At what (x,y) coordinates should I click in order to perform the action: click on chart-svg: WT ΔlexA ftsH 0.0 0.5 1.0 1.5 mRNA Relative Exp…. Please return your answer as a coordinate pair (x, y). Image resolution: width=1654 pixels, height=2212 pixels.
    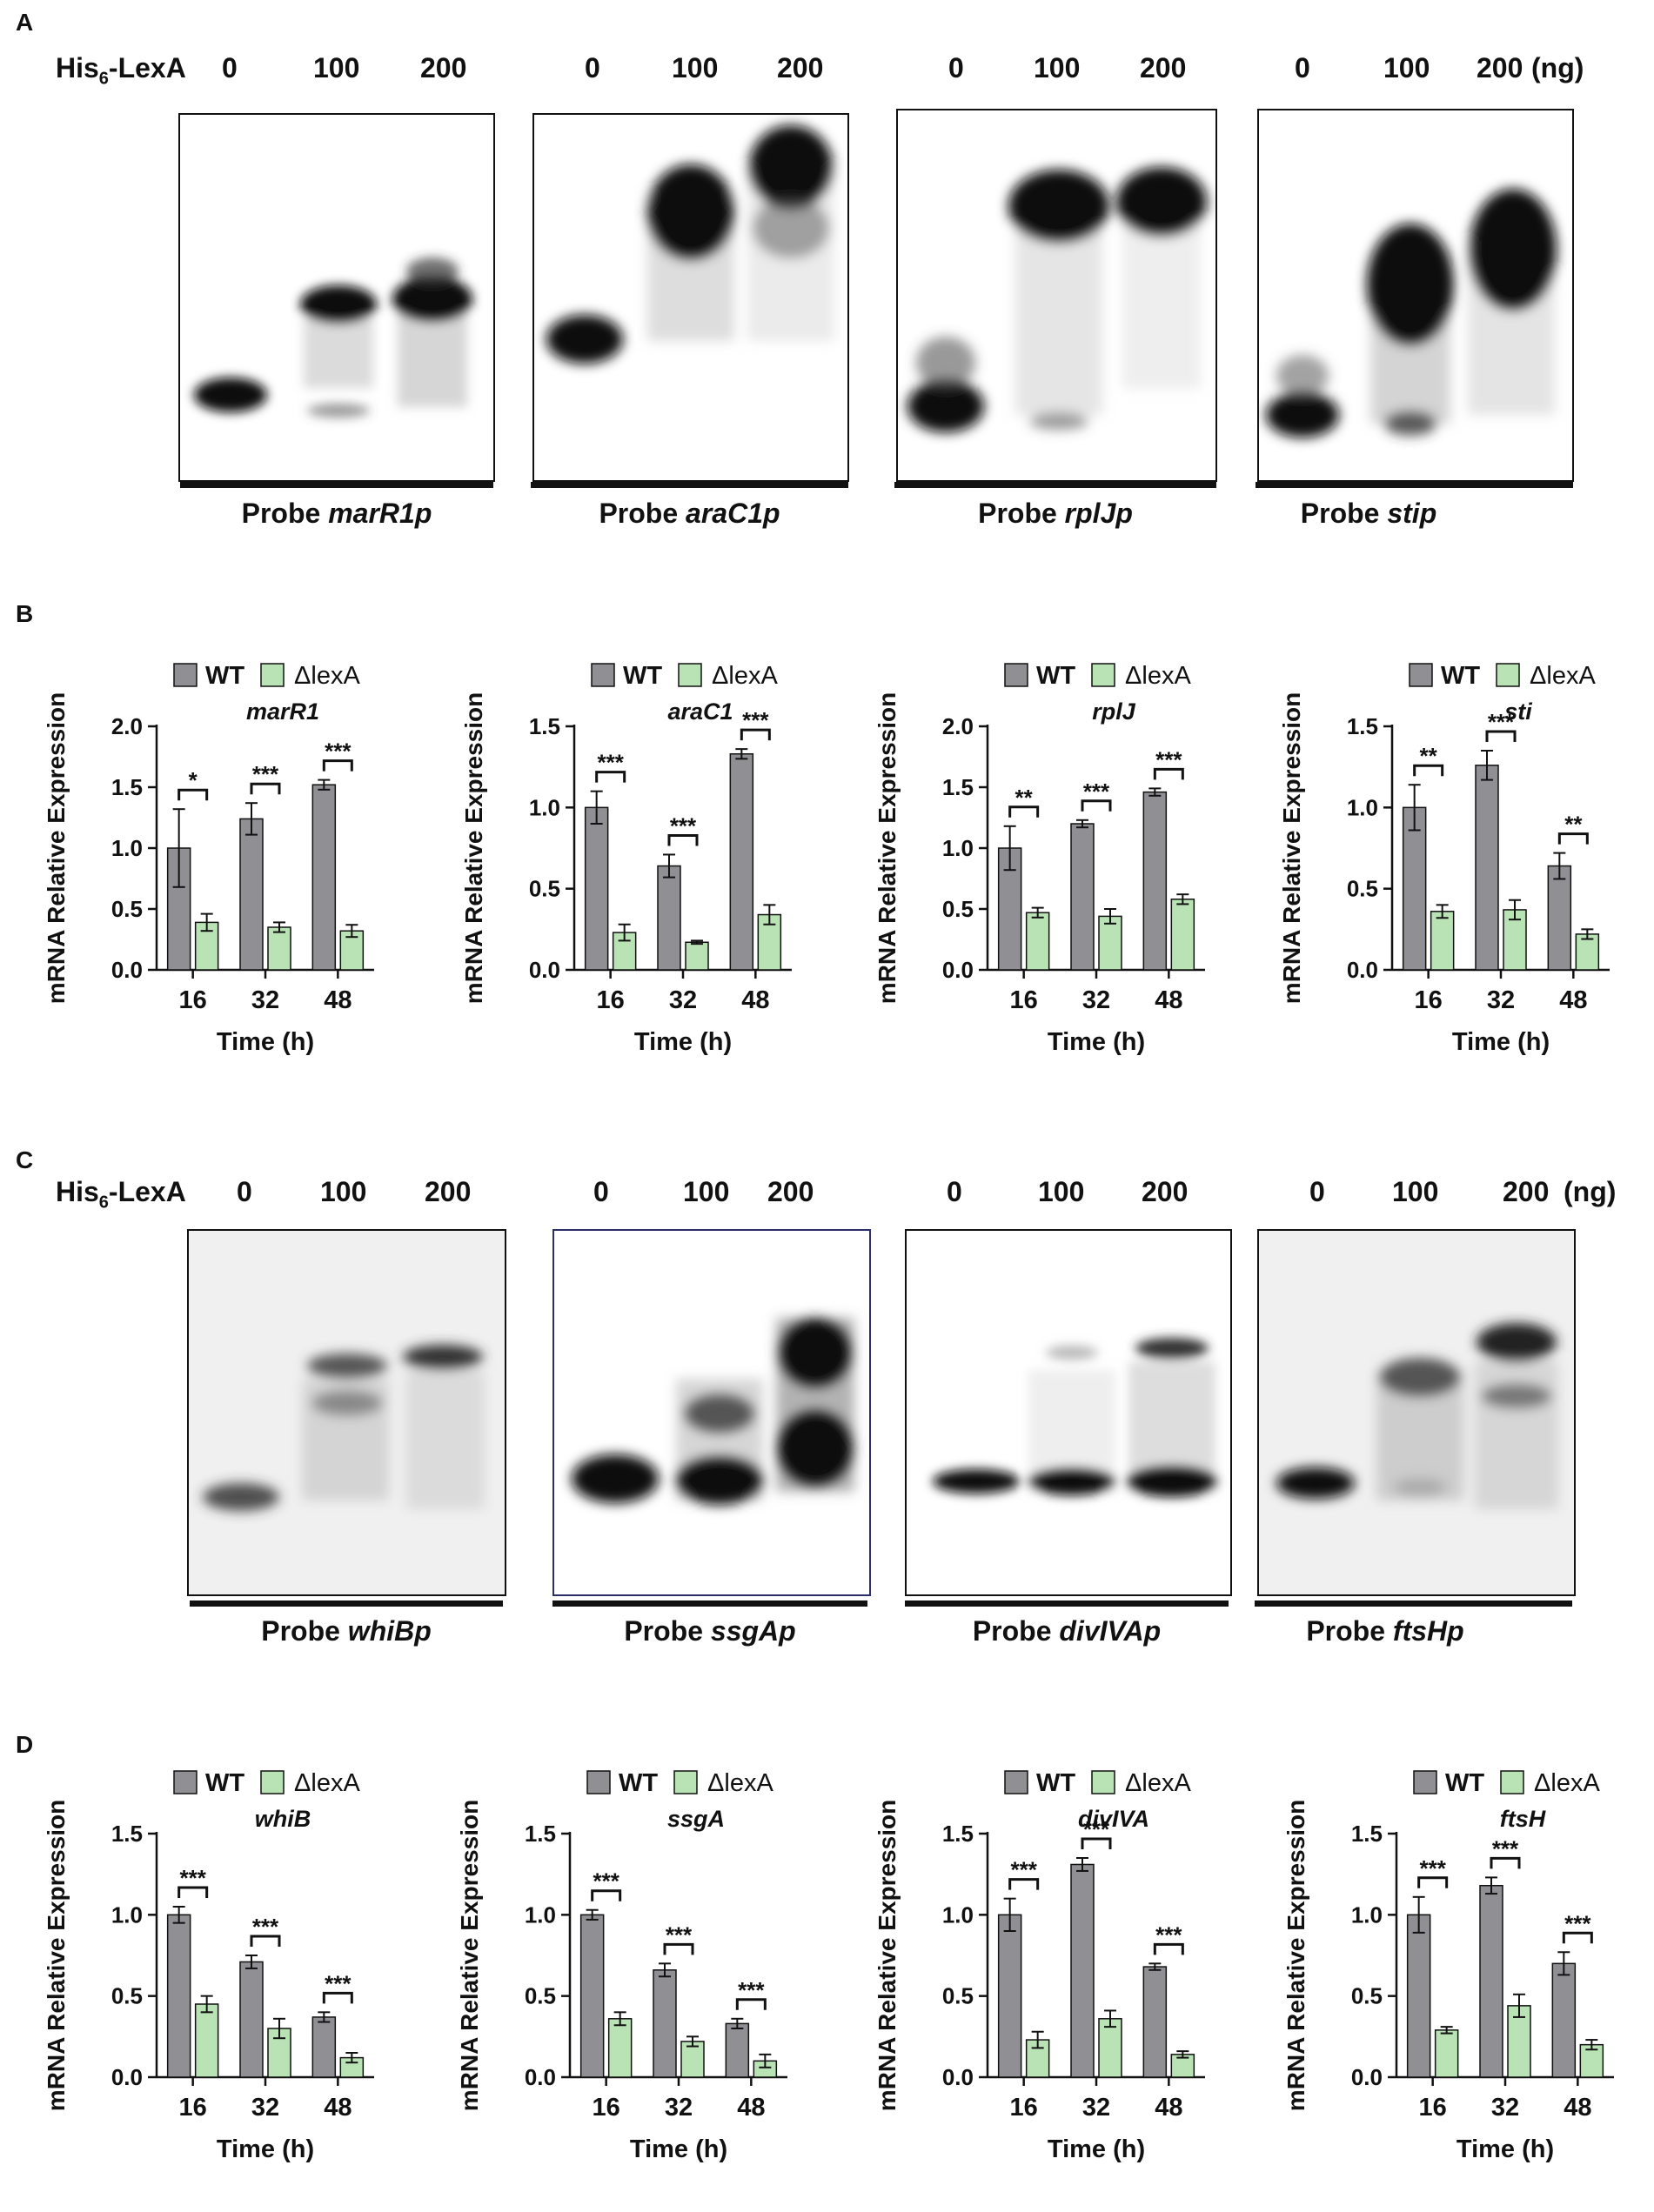
    Looking at the image, I should click on (1448, 1966).